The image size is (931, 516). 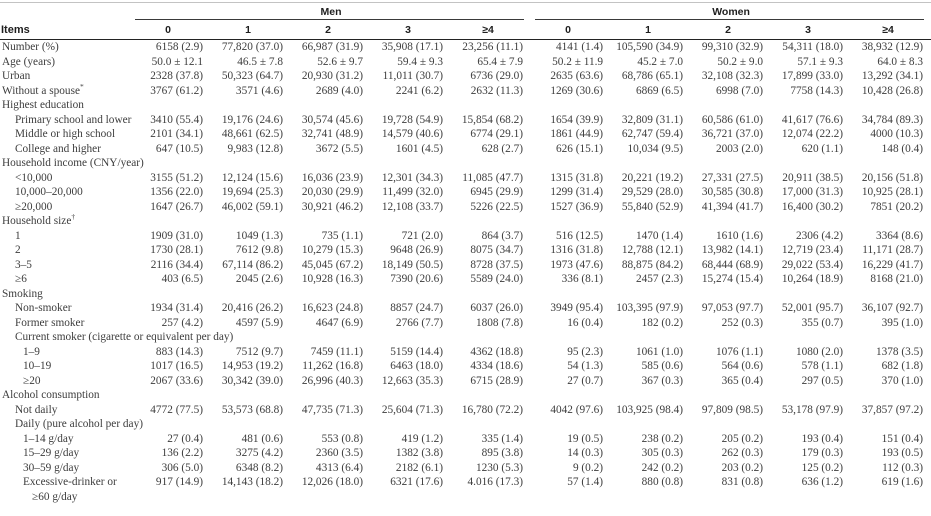 I want to click on table-cell: 1061 (1.0), so click(x=659, y=351).